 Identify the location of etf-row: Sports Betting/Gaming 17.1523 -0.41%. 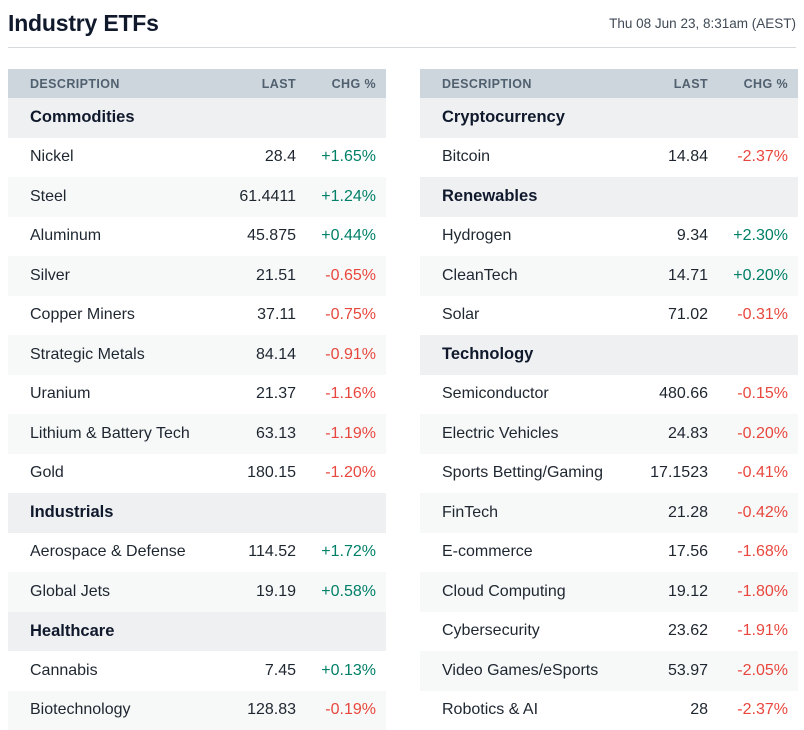
(609, 473).